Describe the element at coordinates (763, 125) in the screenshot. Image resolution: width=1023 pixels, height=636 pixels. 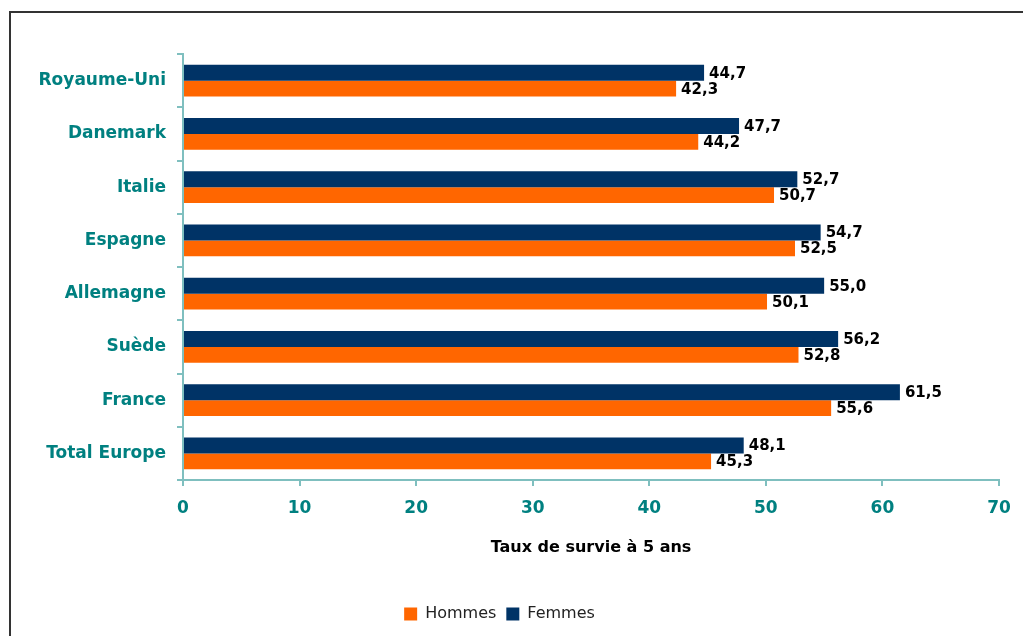
I see `data-label: 47,7` at that location.